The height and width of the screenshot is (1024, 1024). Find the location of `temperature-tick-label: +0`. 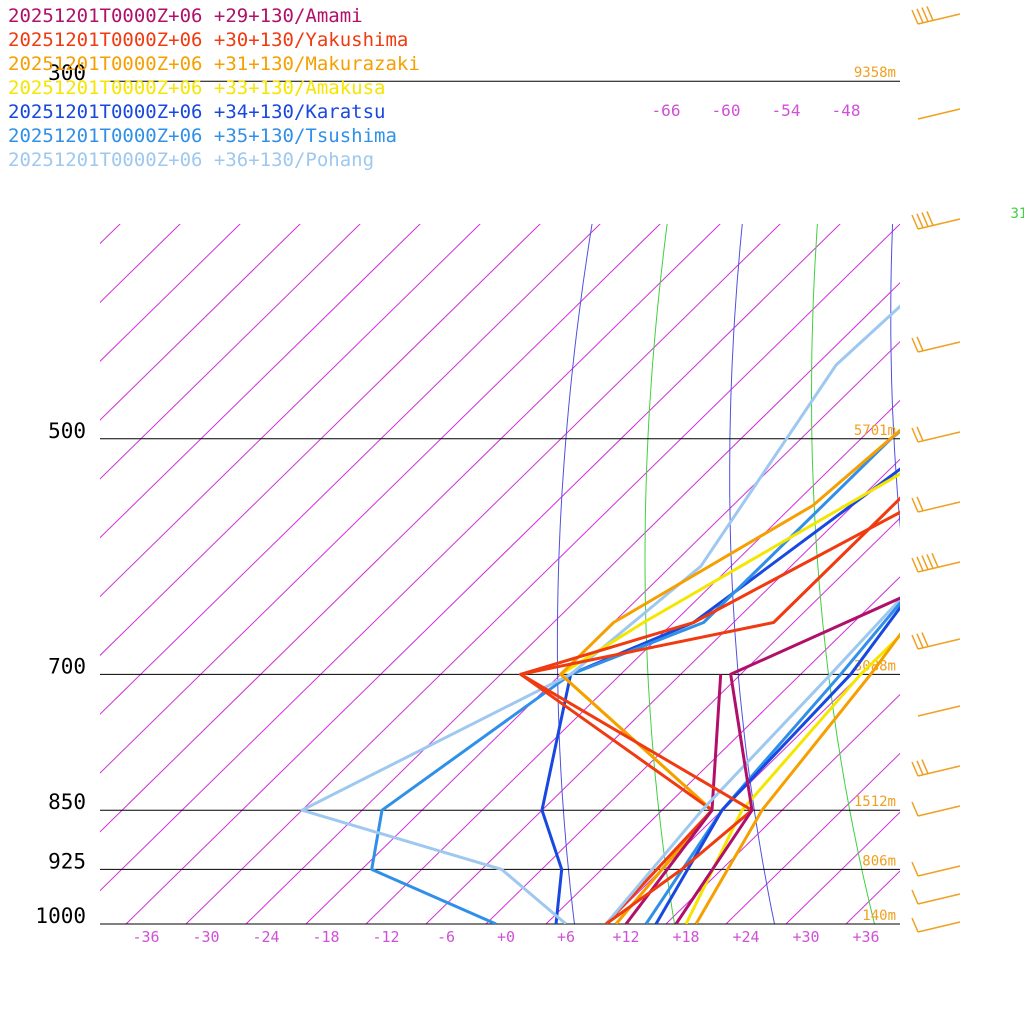

temperature-tick-label: +0 is located at coordinates (506, 937).